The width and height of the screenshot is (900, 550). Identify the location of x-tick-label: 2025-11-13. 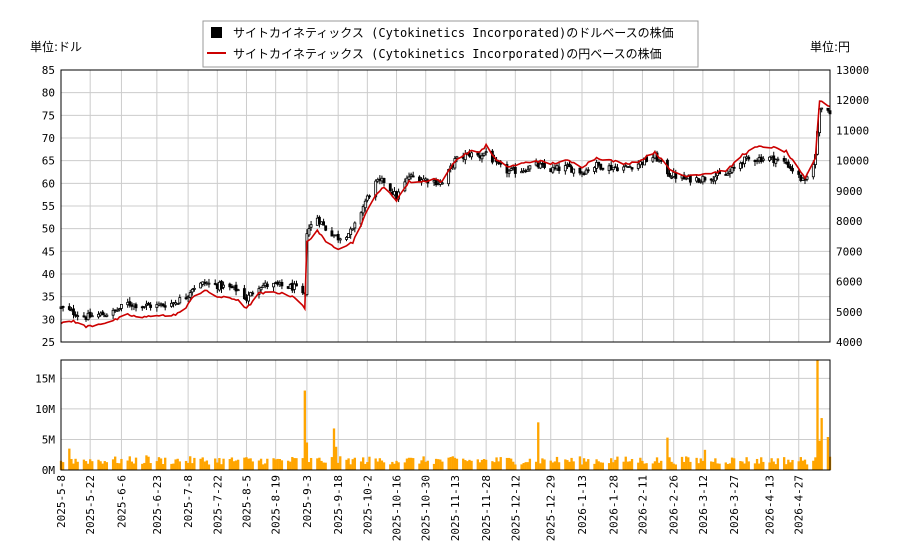
(455, 508).